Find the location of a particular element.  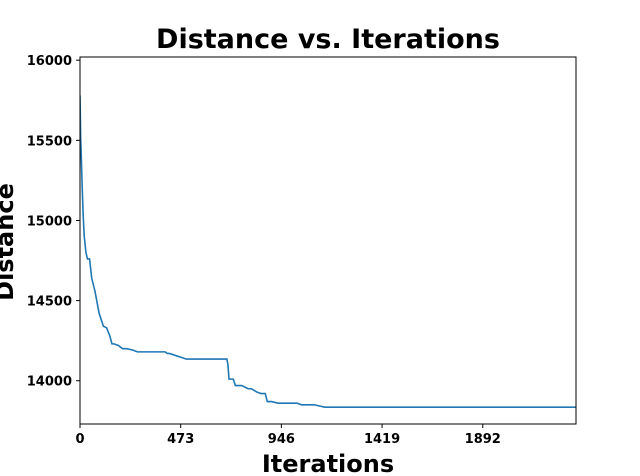

x-tick-label: 1892 is located at coordinates (483, 439).